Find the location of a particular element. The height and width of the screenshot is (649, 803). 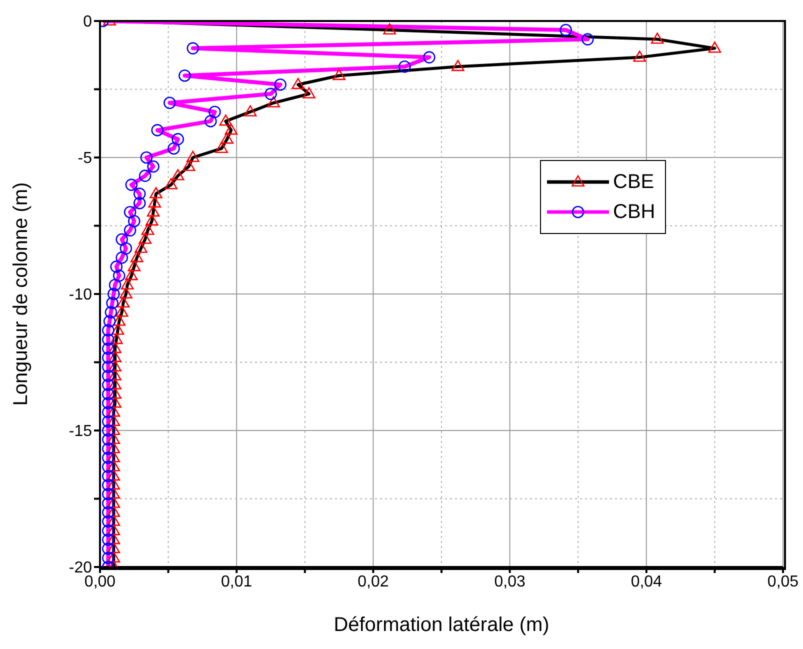

y-tick-label: 0 is located at coordinates (87, 22).